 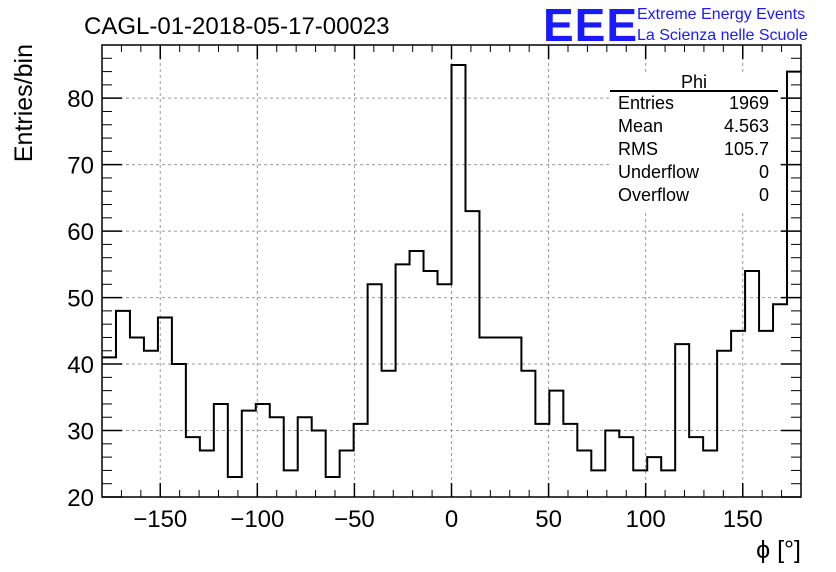 I want to click on stats-value-mean: 4.563, so click(x=746, y=126).